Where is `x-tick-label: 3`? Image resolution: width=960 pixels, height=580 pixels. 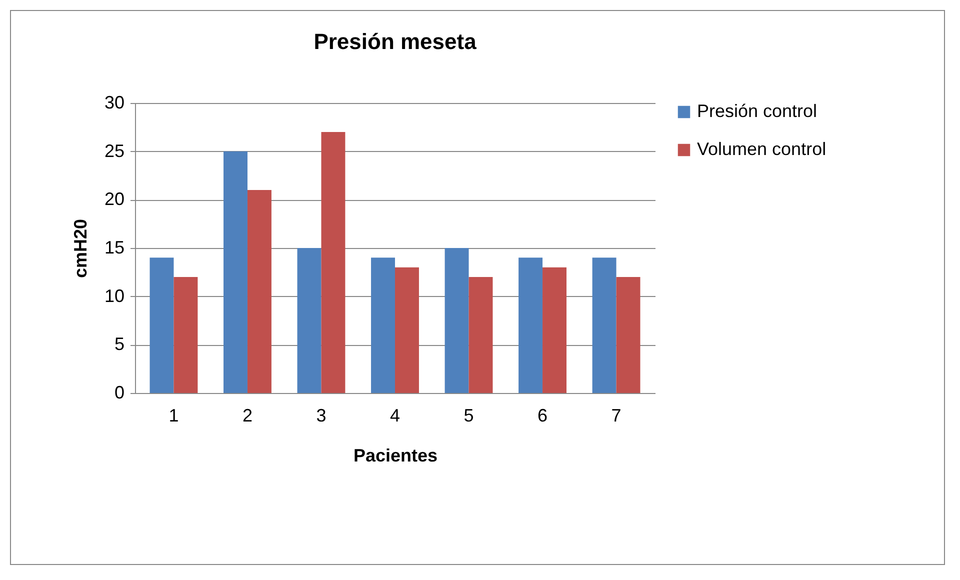 x-tick-label: 3 is located at coordinates (321, 416).